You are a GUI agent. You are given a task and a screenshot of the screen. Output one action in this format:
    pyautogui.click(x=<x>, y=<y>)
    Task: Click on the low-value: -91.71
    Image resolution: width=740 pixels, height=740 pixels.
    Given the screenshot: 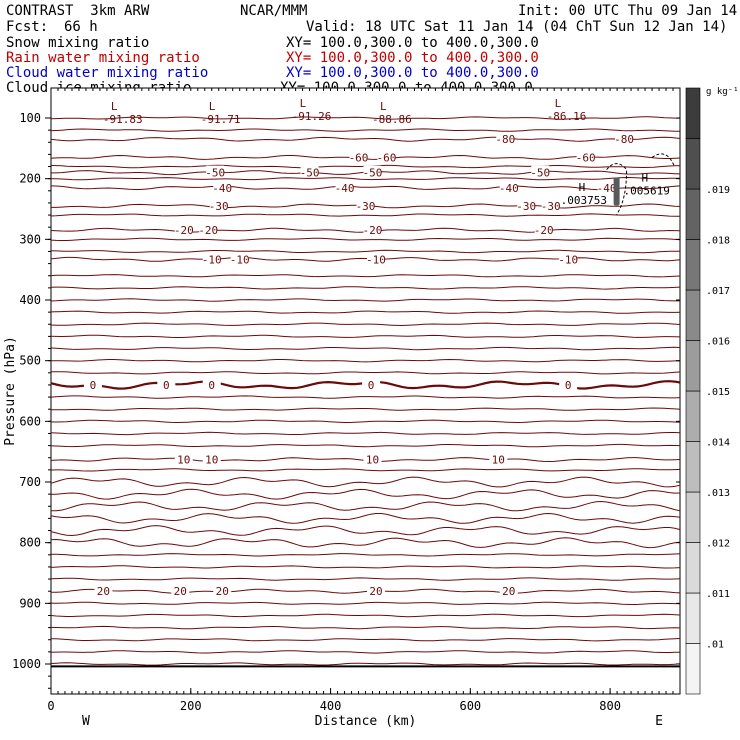 What is the action you would take?
    pyautogui.click(x=221, y=119)
    